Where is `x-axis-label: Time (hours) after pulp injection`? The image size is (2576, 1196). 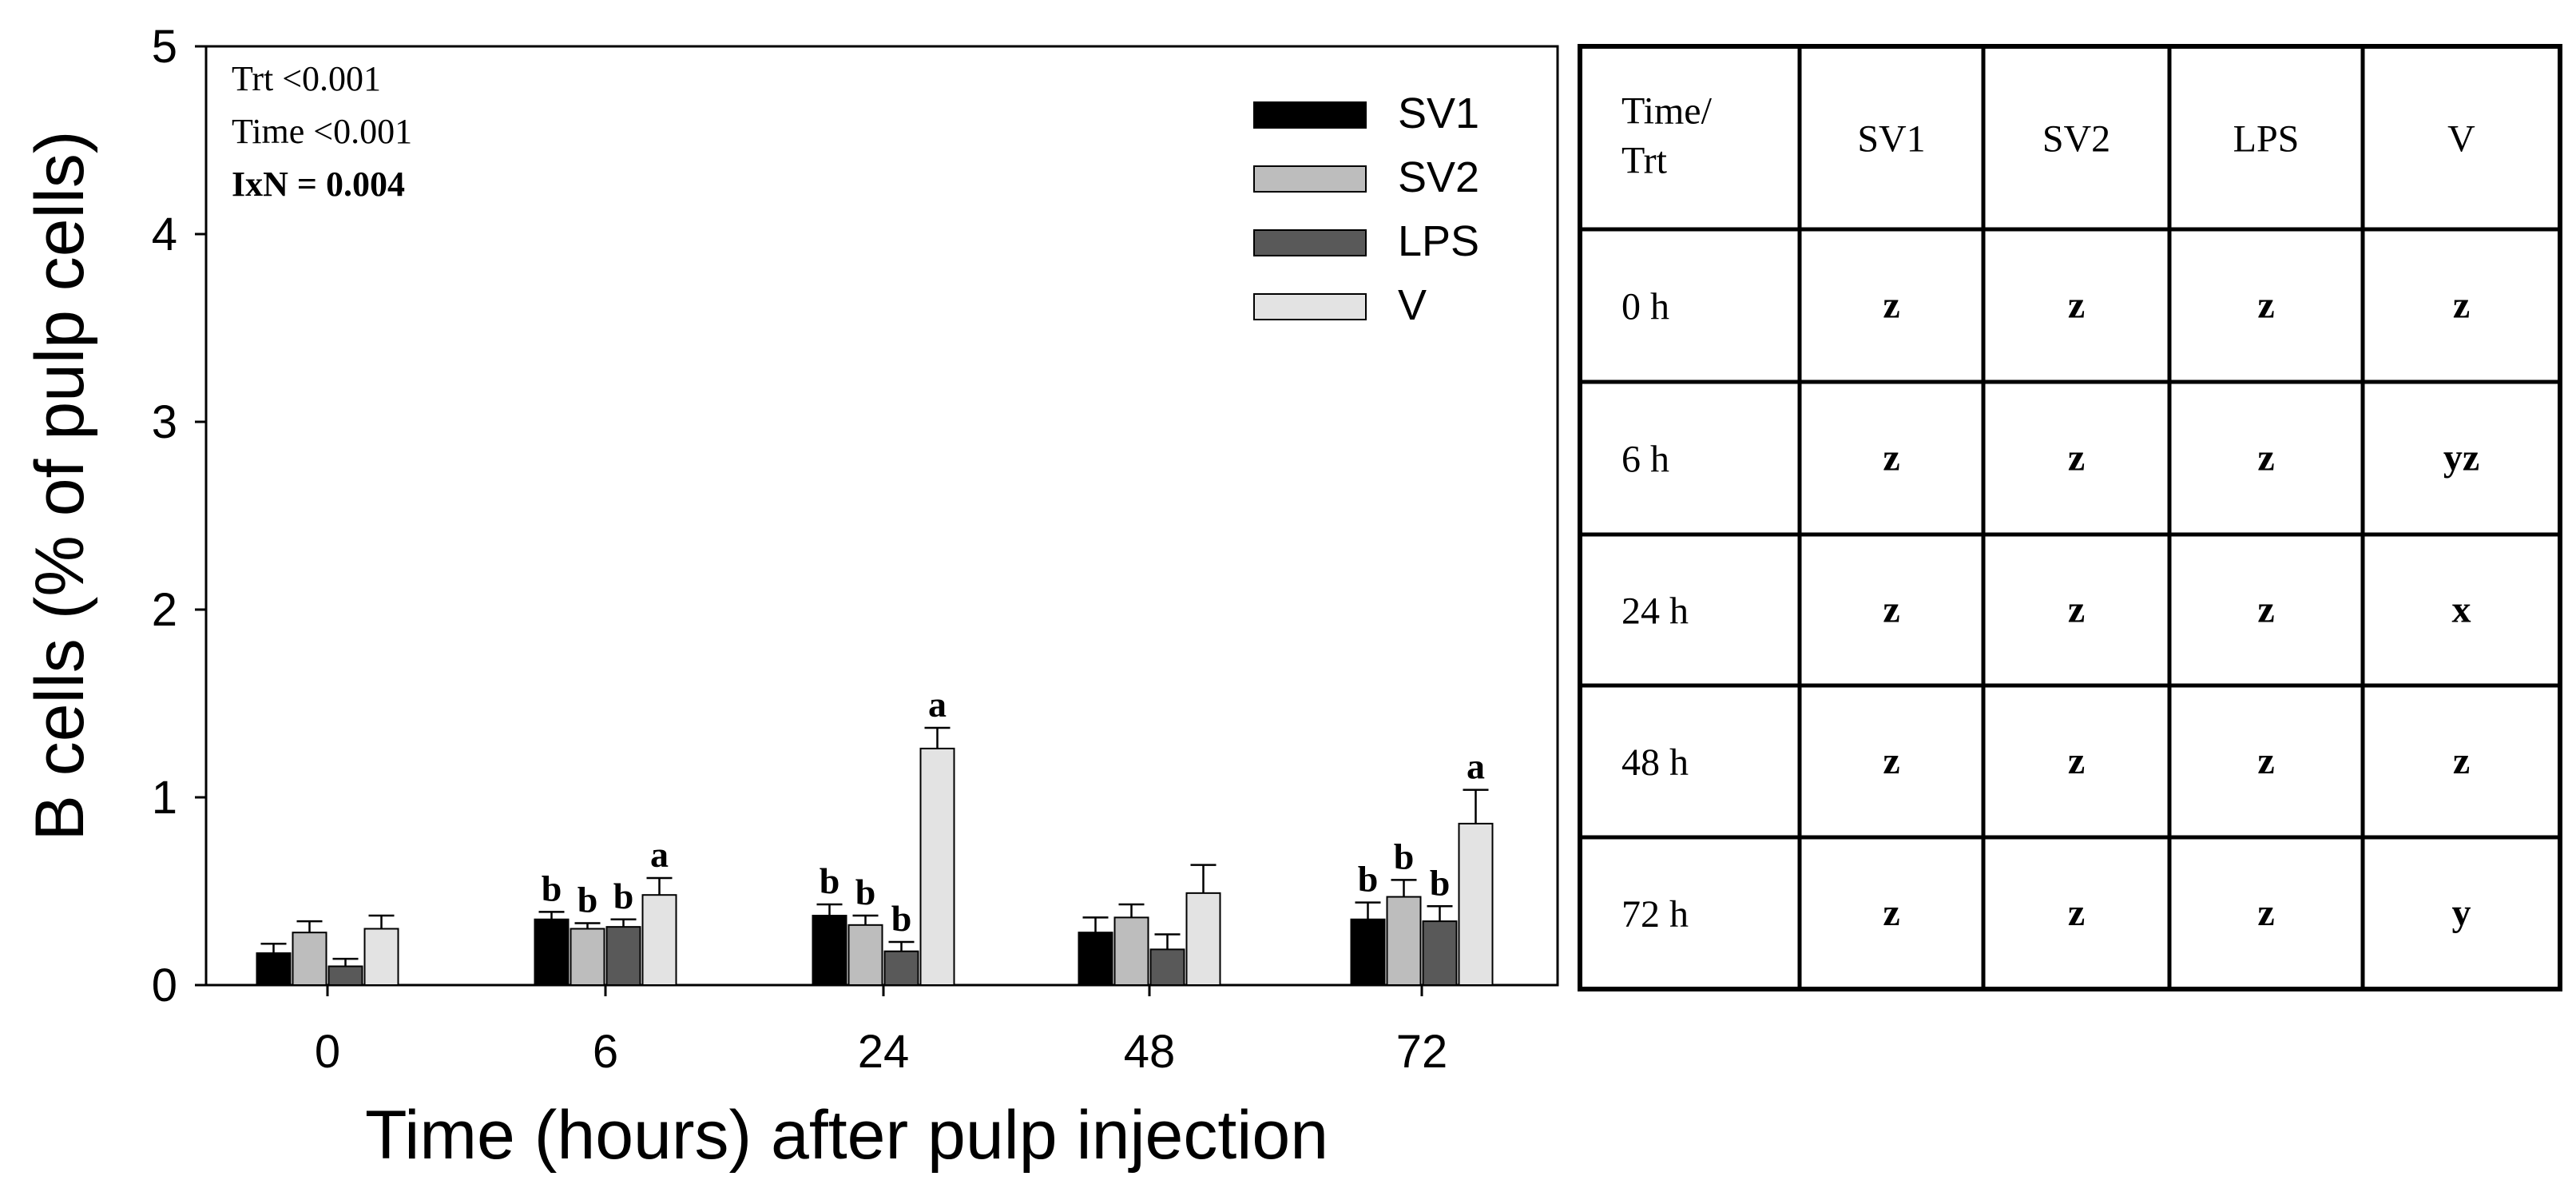 x-axis-label: Time (hours) after pulp injection is located at coordinates (847, 1136).